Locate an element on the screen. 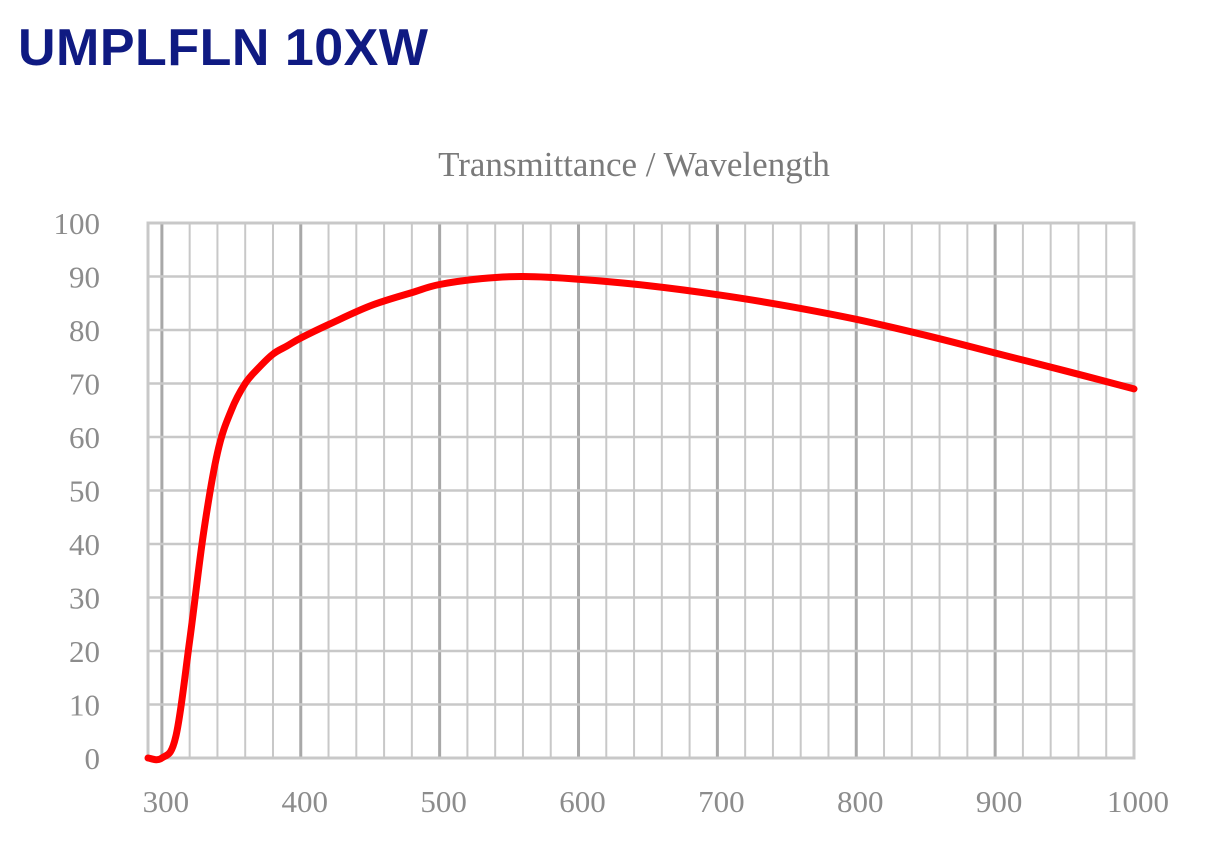 The image size is (1218, 855). y-tick-label: 70 is located at coordinates (84, 384).